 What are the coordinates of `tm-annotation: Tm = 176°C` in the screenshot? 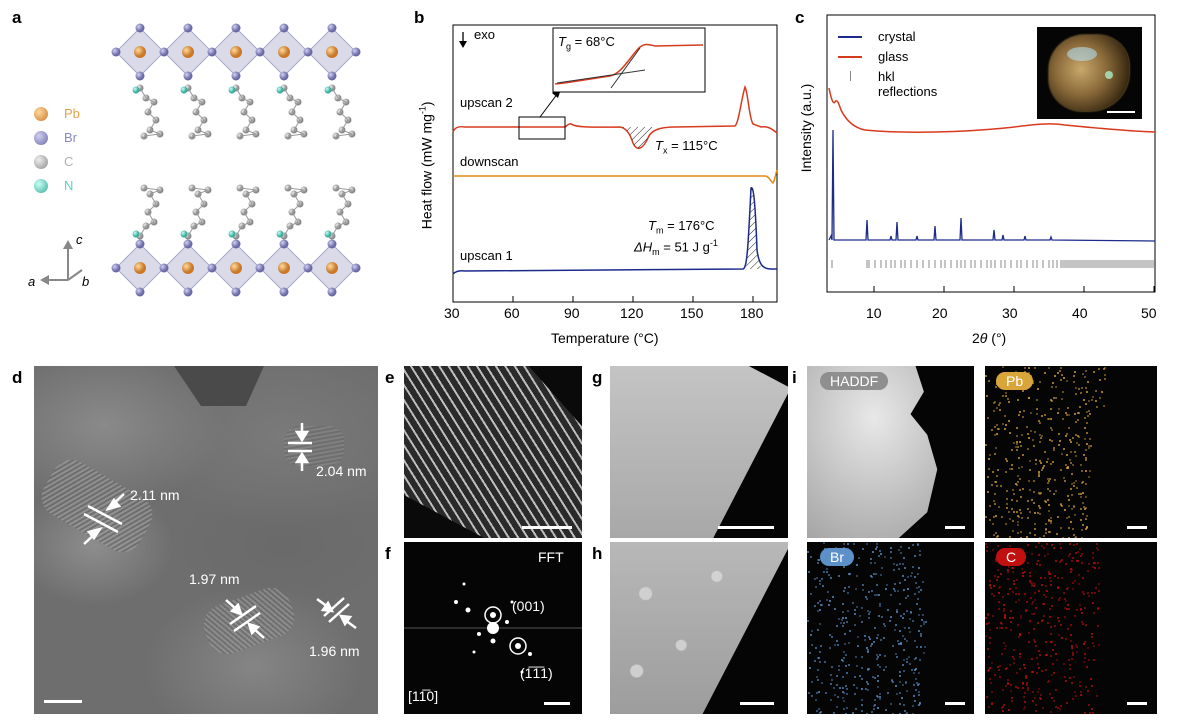 It's located at (681, 227).